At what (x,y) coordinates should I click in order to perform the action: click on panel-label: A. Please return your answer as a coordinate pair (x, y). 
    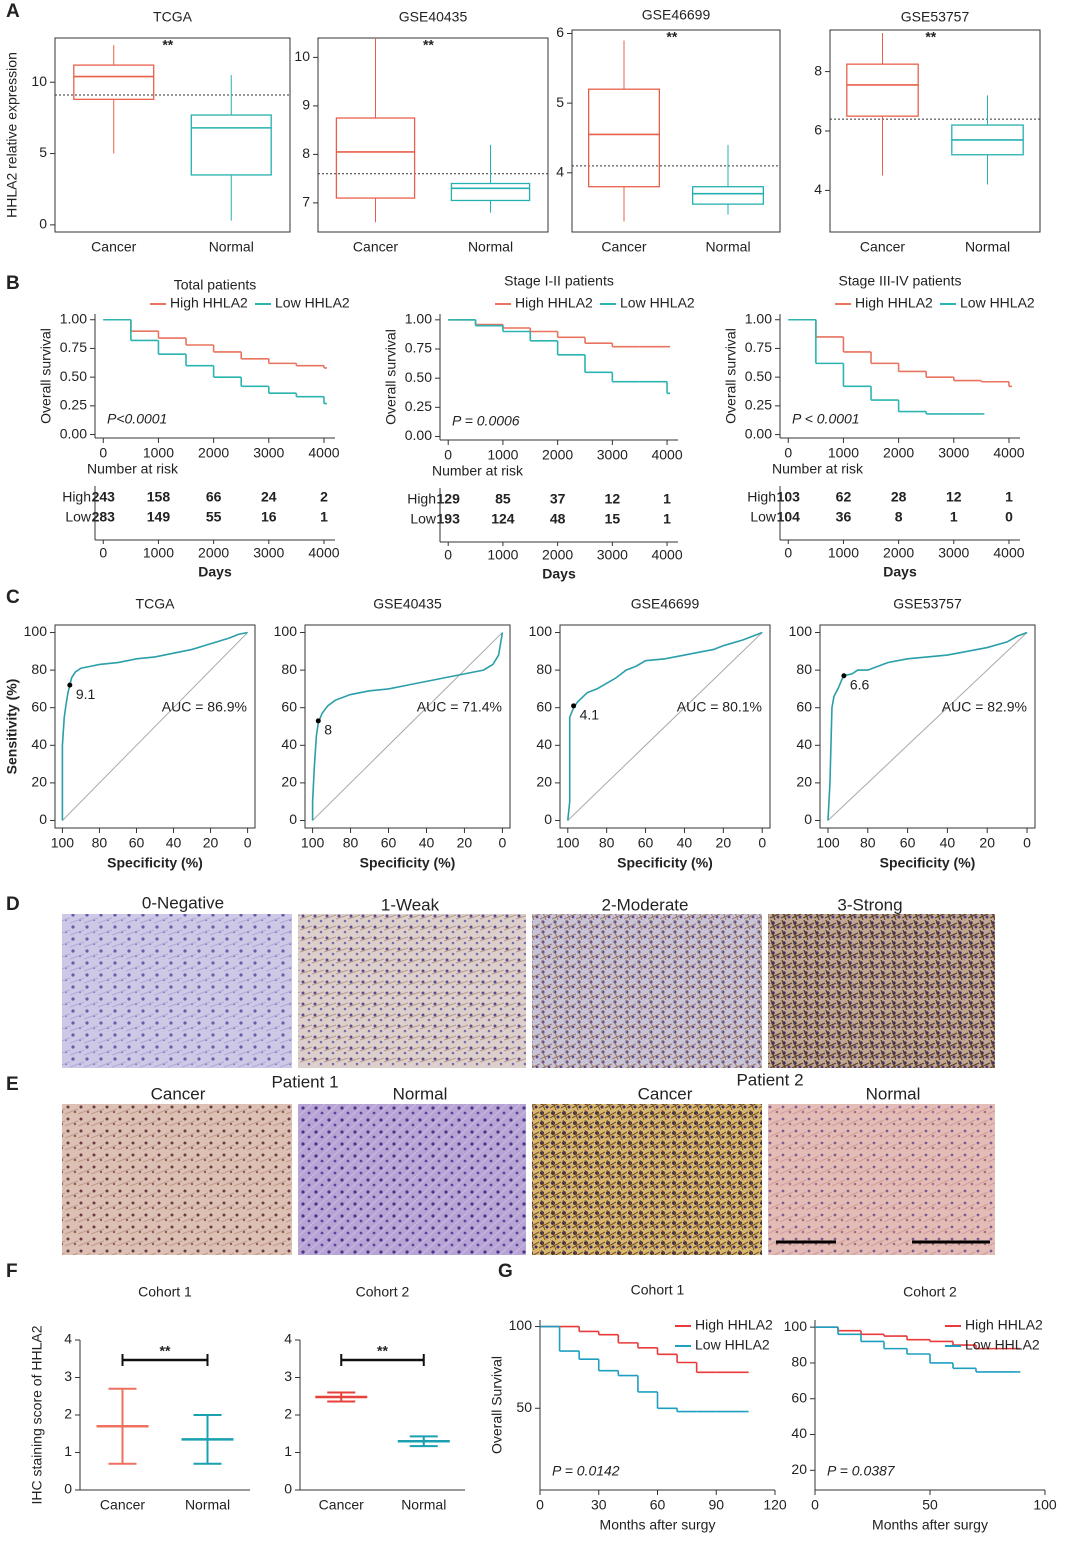
    Looking at the image, I should click on (13, 11).